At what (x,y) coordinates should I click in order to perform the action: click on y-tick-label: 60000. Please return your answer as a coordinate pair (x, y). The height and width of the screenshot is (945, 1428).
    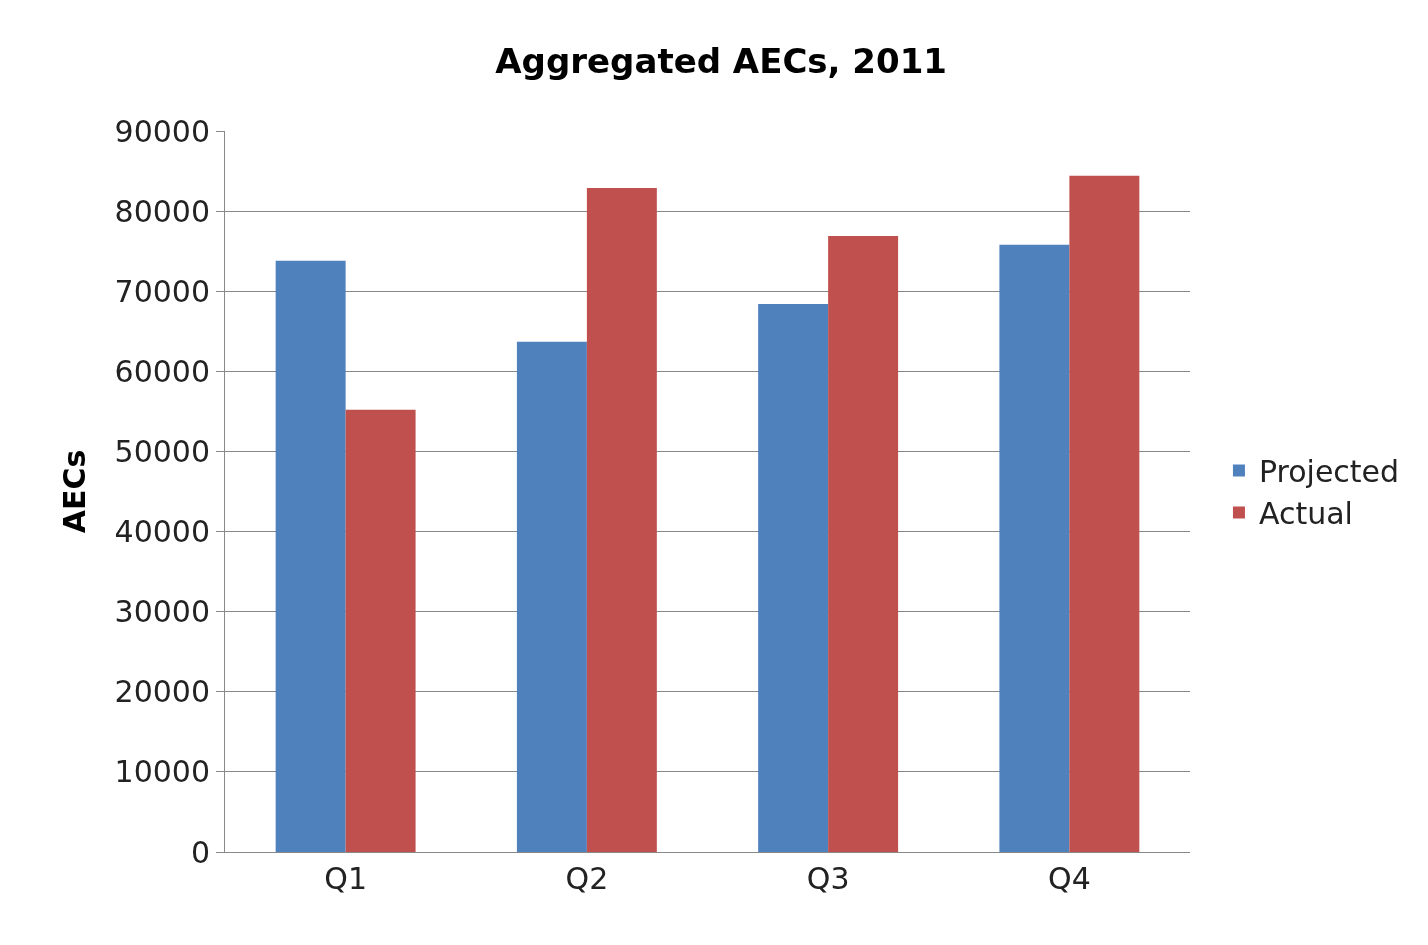
    Looking at the image, I should click on (162, 371).